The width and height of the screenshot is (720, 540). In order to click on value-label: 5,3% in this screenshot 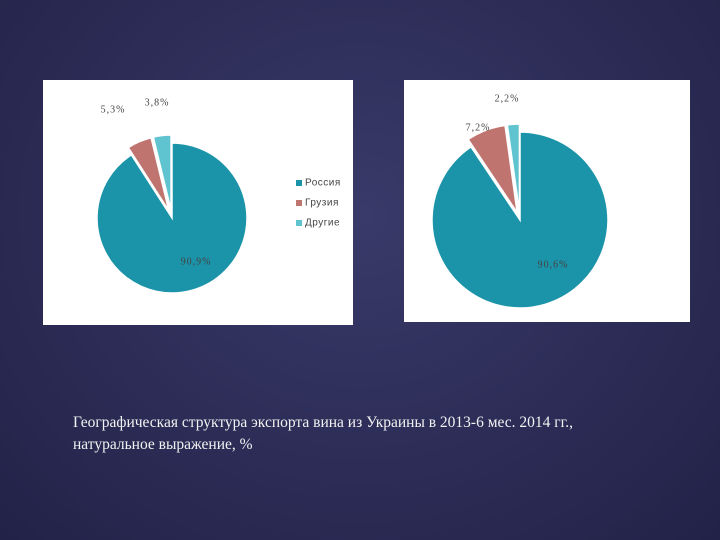, I will do `click(113, 109)`.